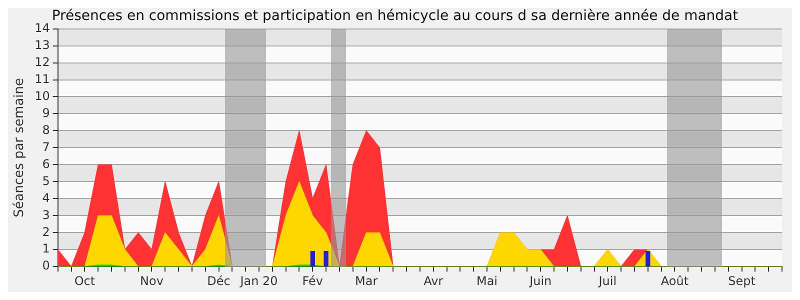 The width and height of the screenshot is (800, 300). What do you see at coordinates (434, 281) in the screenshot?
I see `x-tick-label: Avr` at bounding box center [434, 281].